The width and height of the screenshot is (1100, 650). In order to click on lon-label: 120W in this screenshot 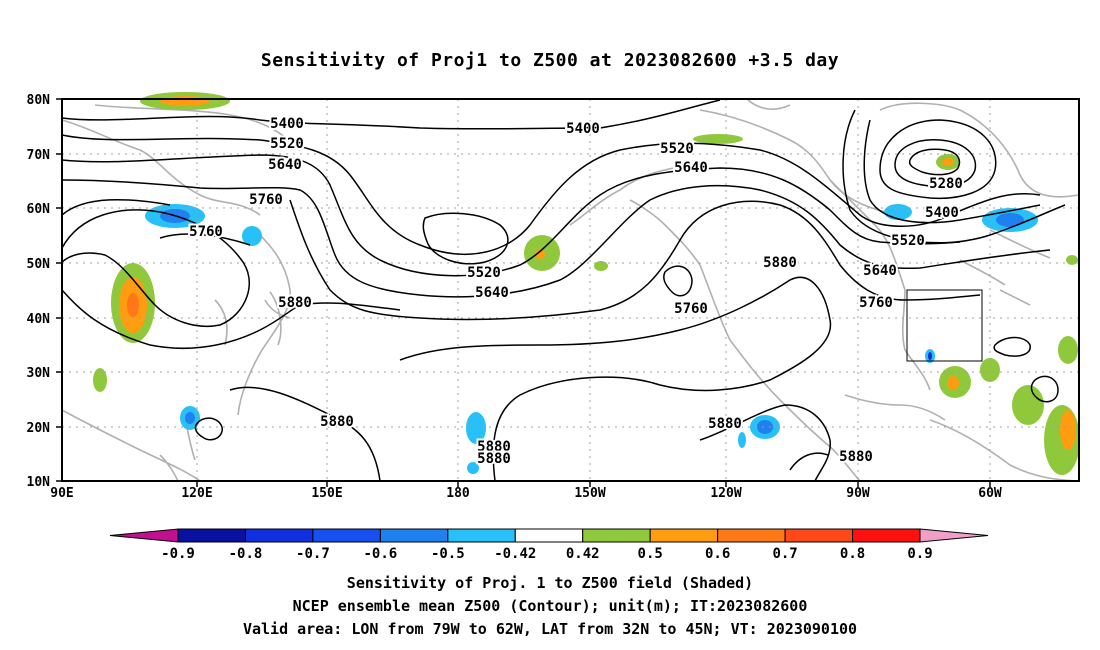, I will do `click(725, 493)`.